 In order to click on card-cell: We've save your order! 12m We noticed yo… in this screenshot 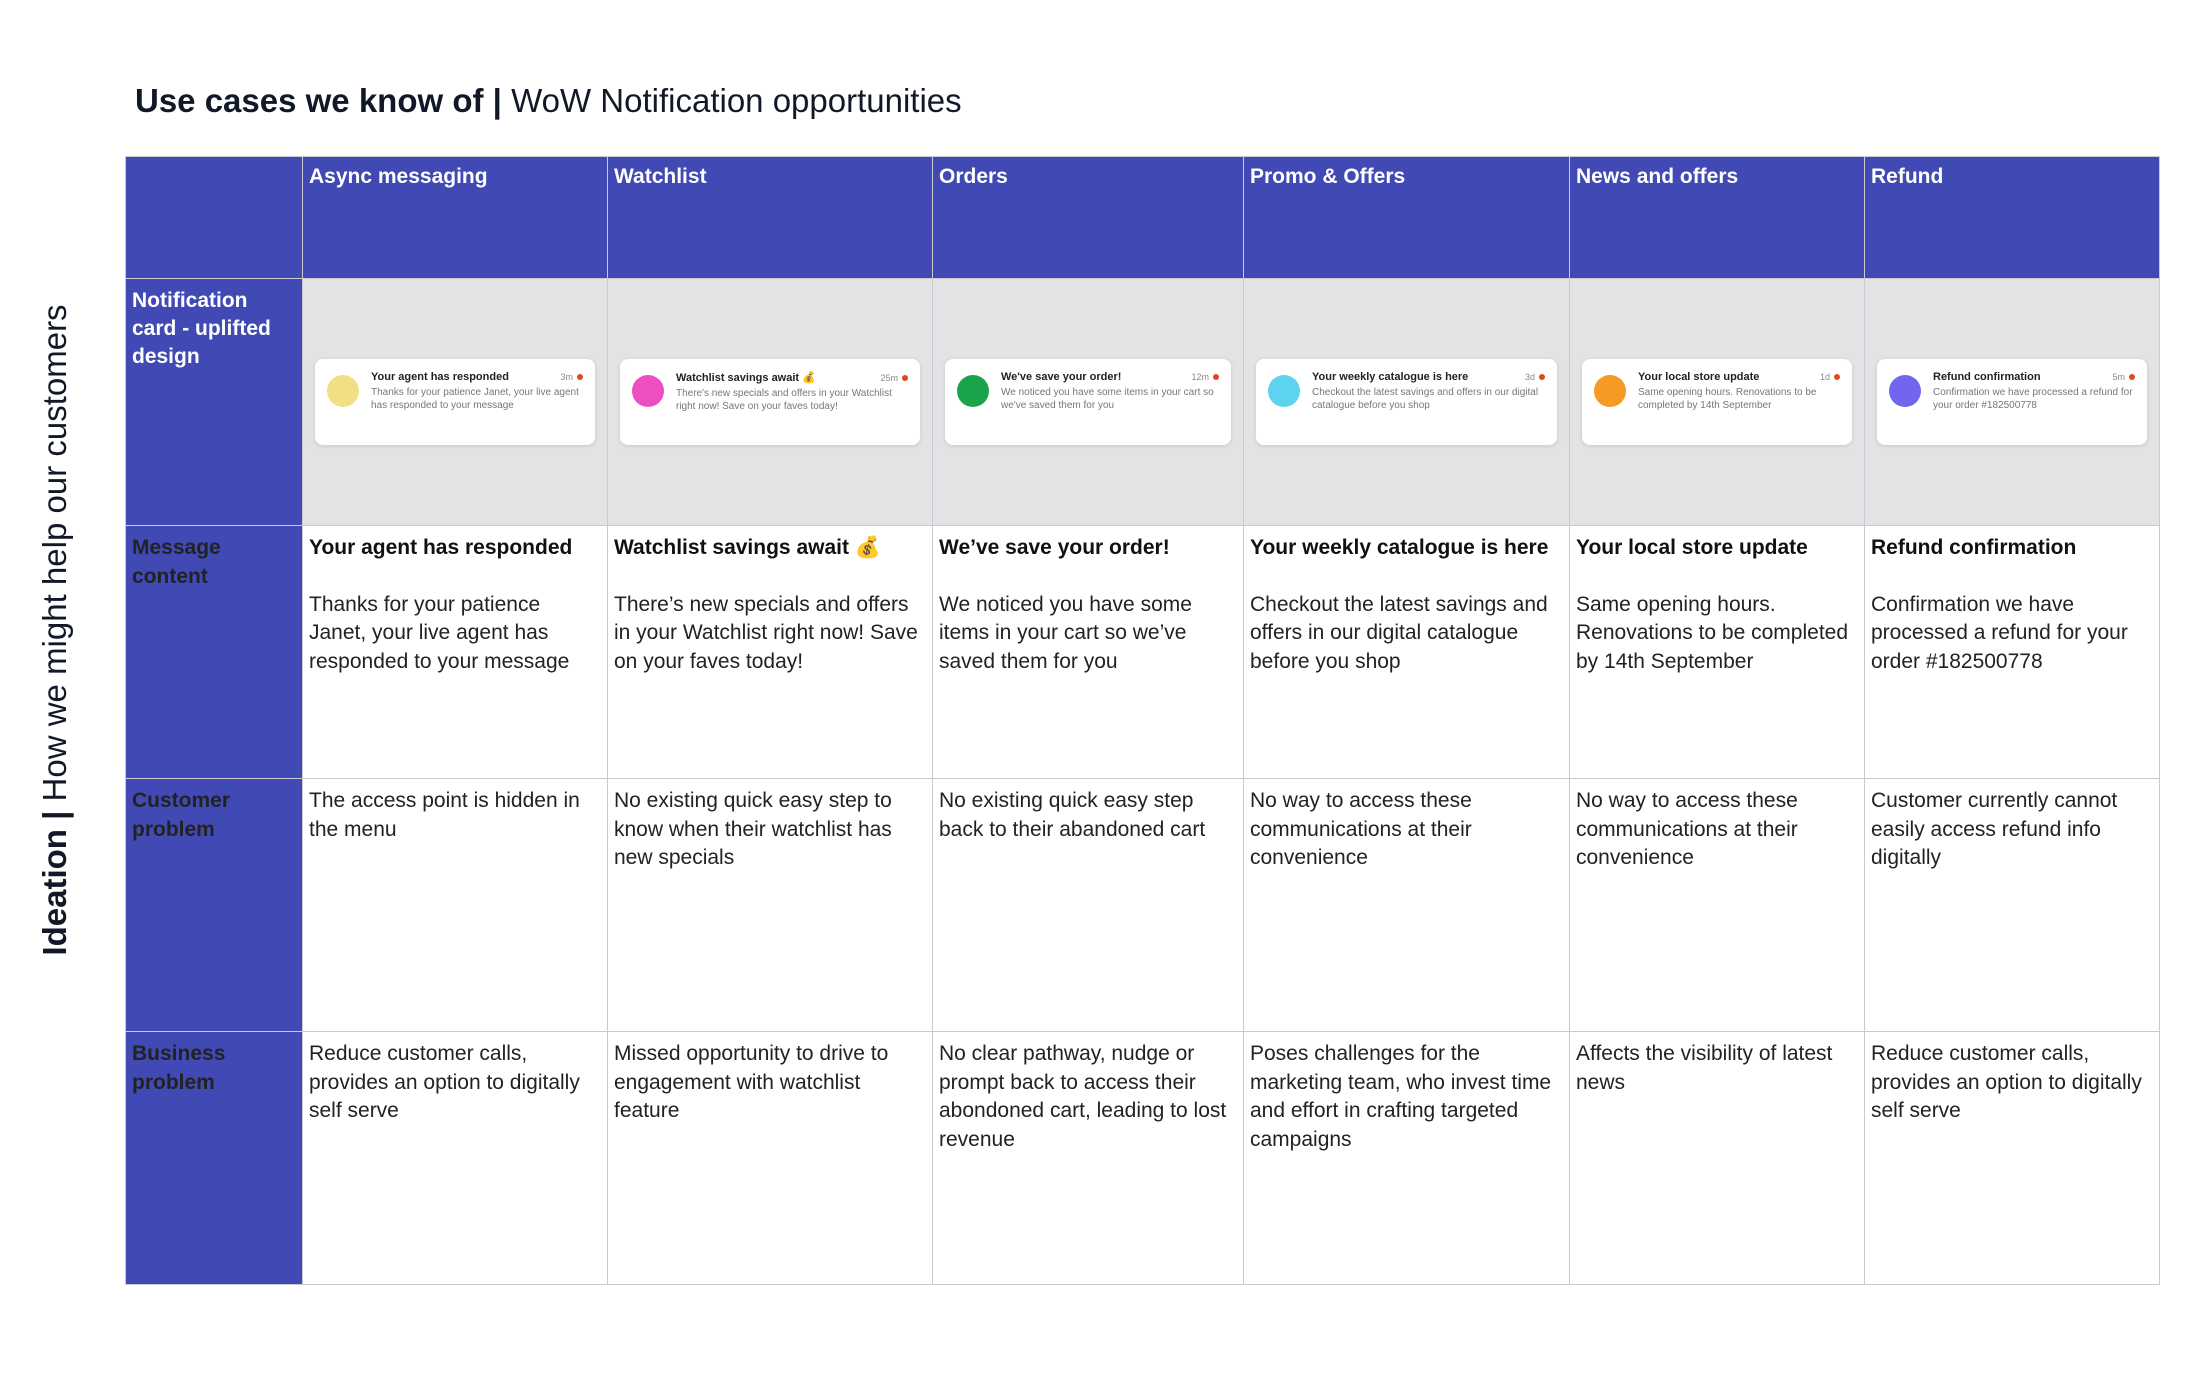, I will do `click(1088, 402)`.